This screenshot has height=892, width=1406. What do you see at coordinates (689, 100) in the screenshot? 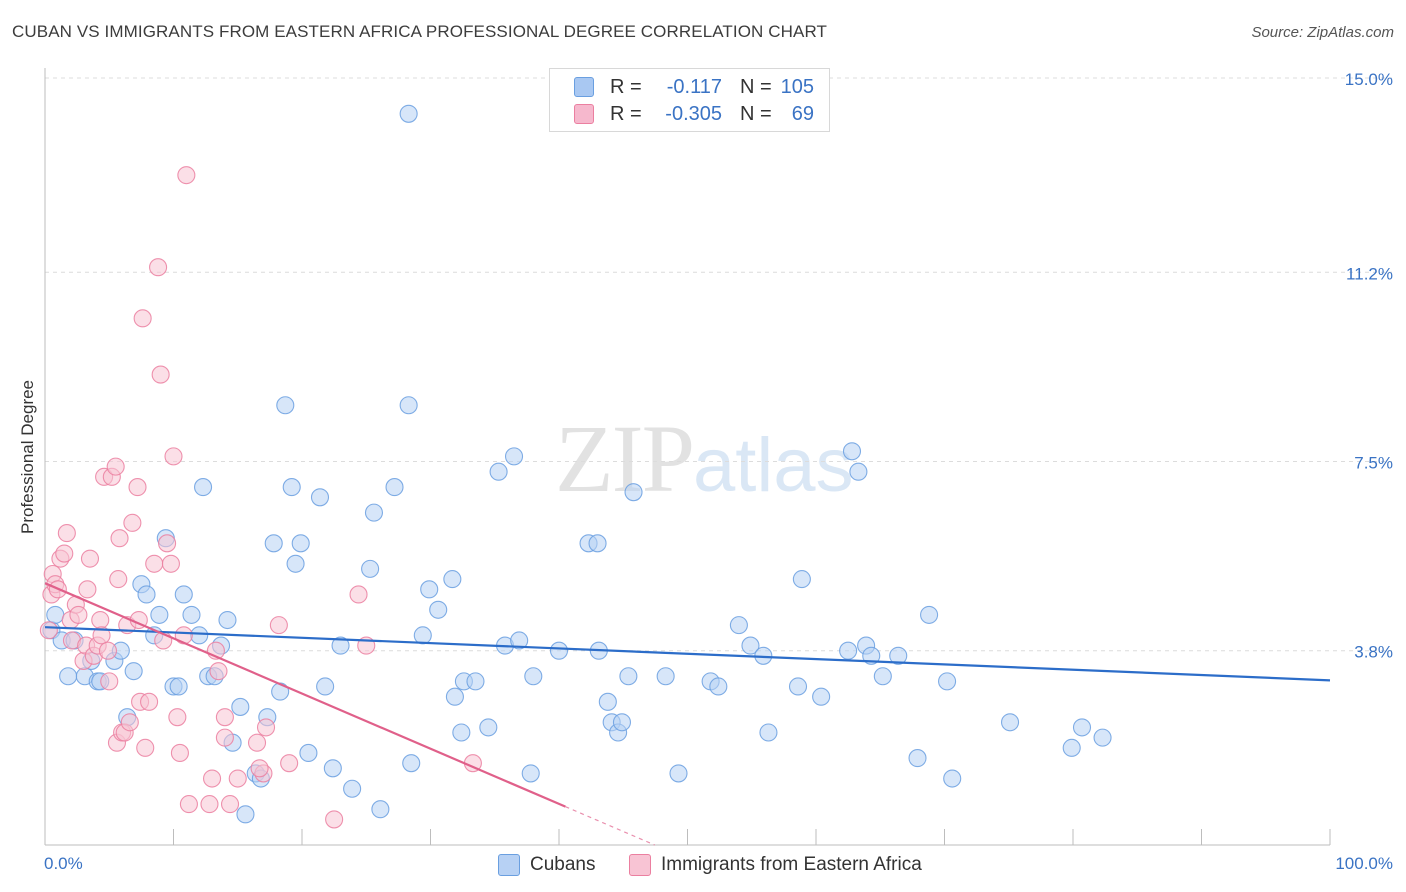
I see `correlation-legend: R = -0.117 N = 105 R = -0.305 N = 69` at bounding box center [689, 100].